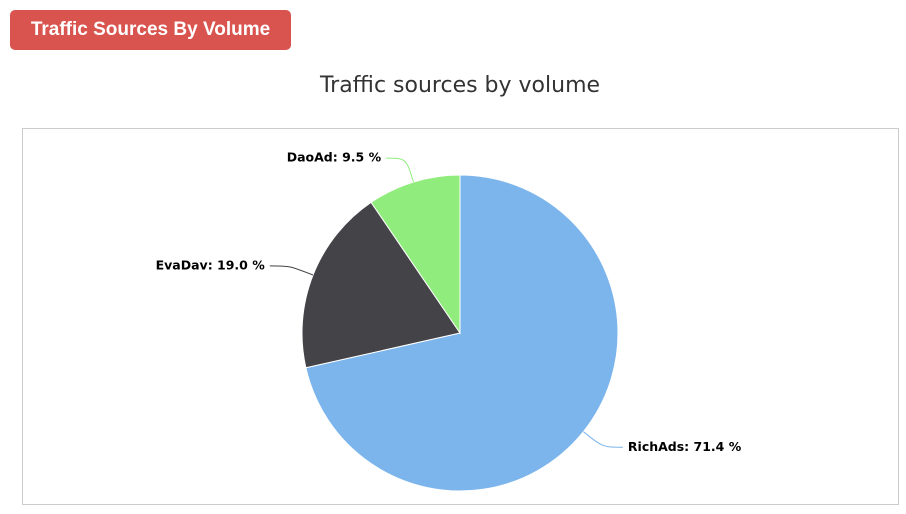 This screenshot has width=906, height=514. Describe the element at coordinates (685, 446) in the screenshot. I see `data-label: RichAds: 71.4 %` at that location.